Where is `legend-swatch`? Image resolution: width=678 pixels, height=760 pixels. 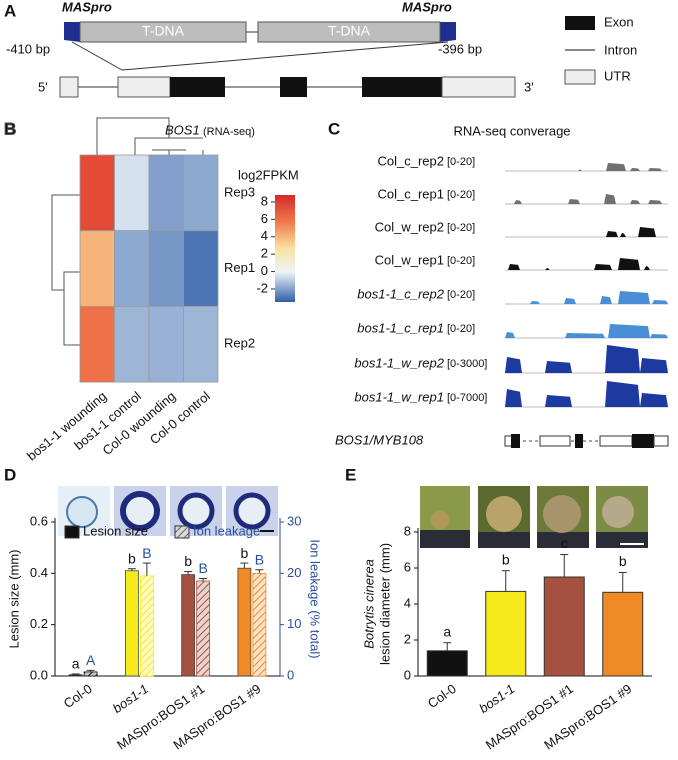
legend-swatch is located at coordinates (182, 532).